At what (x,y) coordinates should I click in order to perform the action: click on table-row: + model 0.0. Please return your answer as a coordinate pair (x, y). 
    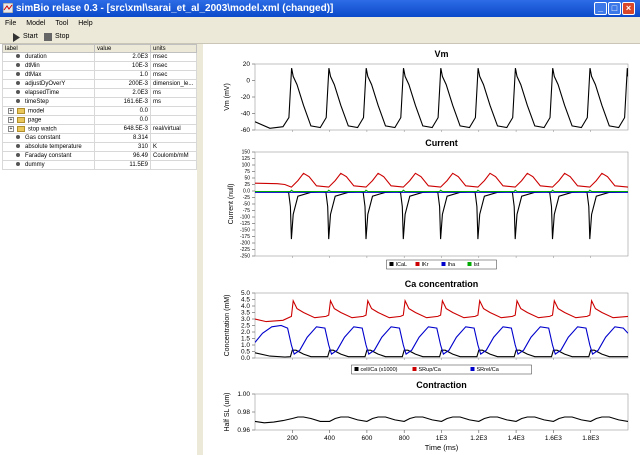
    Looking at the image, I should click on (99, 111).